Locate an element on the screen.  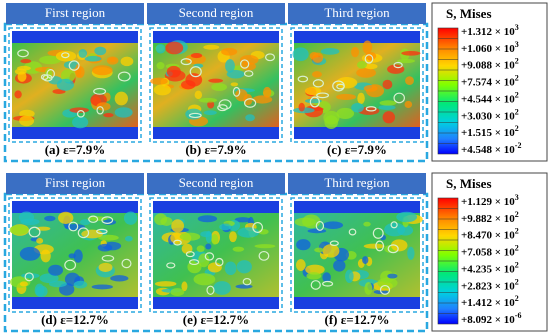
legend-mantissa: +8.470 × 10 is located at coordinates (488, 235).